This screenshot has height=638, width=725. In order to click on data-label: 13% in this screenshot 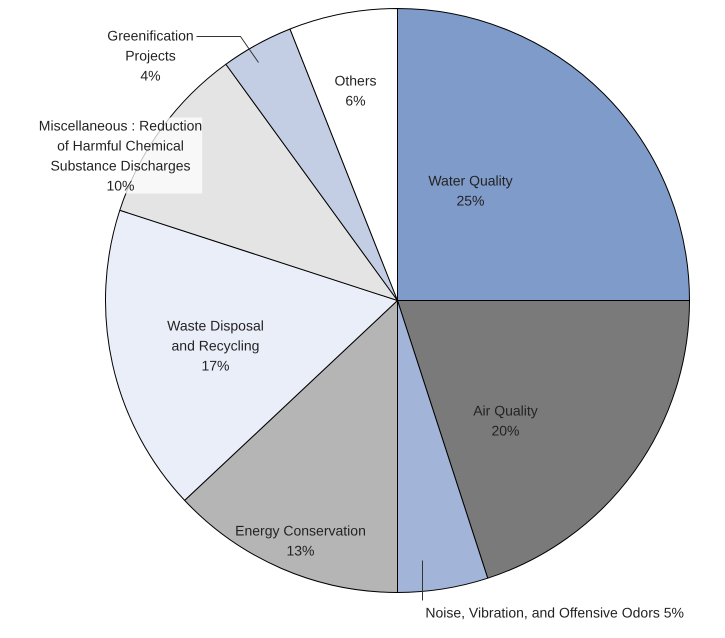, I will do `click(300, 550)`.